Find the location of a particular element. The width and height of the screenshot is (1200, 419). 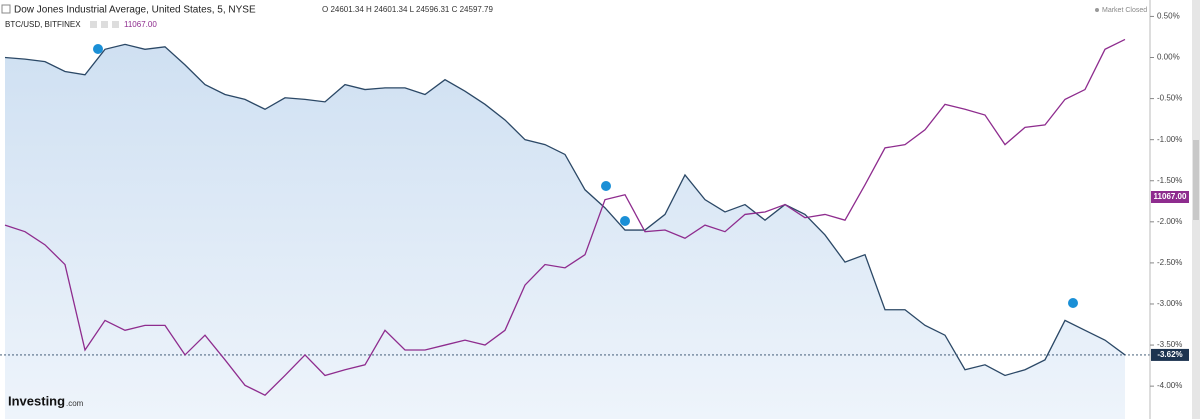

price-tags: 11067.00 -3.62% is located at coordinates (1170, 276).